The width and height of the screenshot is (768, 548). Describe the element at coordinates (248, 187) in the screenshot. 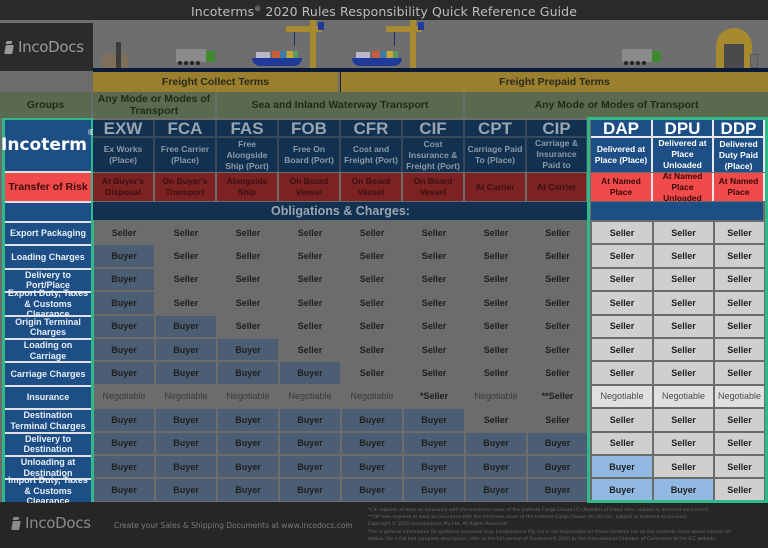

I see `risk-fas: Alongside Ship` at that location.